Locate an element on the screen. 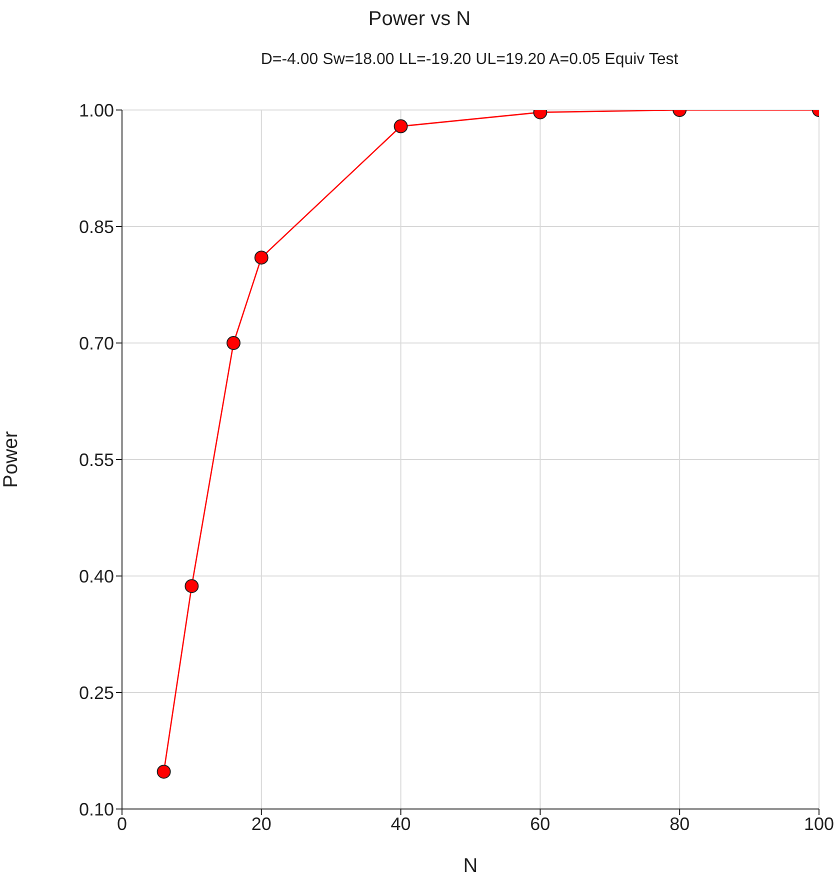  y-axis-title: Power is located at coordinates (11, 459).